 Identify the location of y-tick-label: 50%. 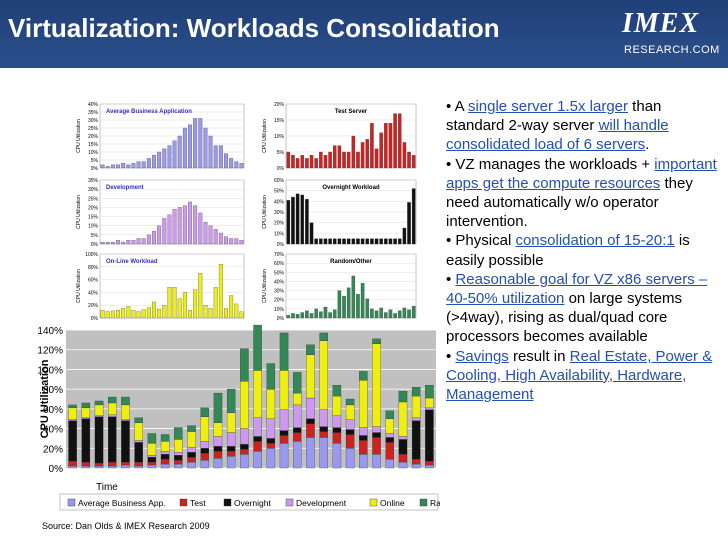
(279, 273).